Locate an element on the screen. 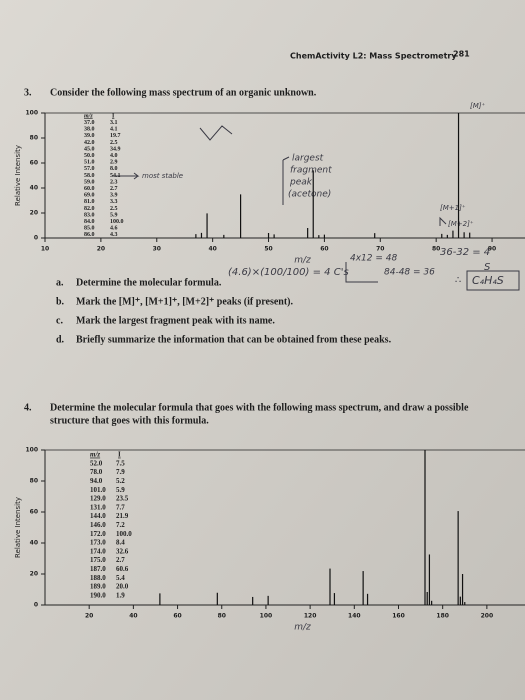 This screenshot has width=525, height=700. table-cell: 52.0 is located at coordinates (96, 463).